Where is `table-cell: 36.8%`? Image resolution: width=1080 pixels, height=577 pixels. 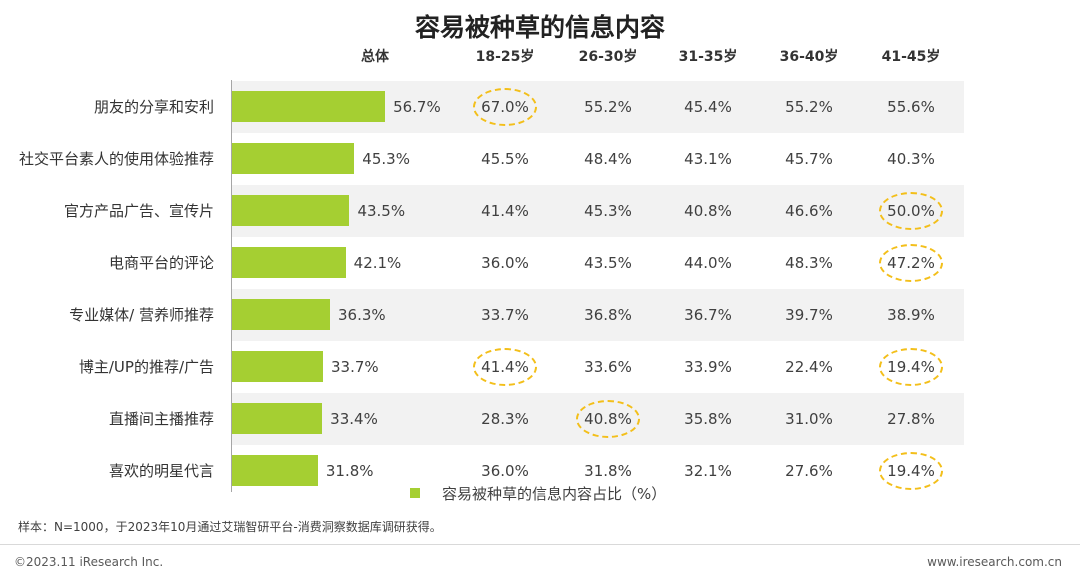 table-cell: 36.8% is located at coordinates (608, 315).